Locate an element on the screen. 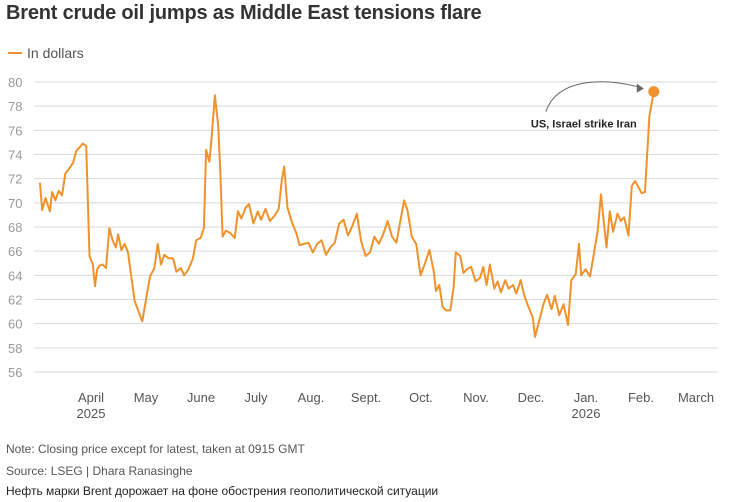 This screenshot has width=736, height=502. x-tick-label-jan: Jan. is located at coordinates (586, 397).